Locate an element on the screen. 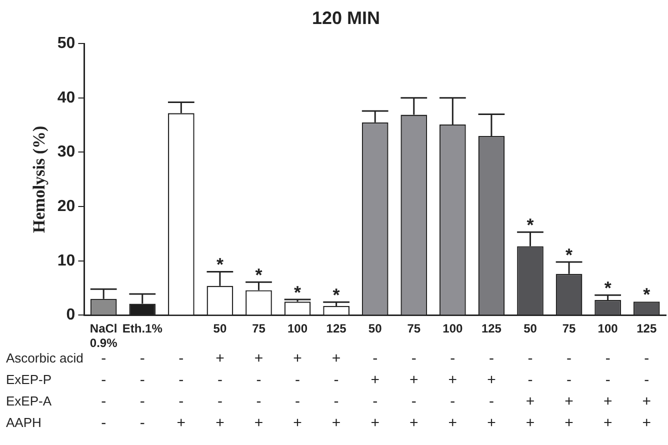 Image resolution: width=668 pixels, height=445 pixels. text: AAPH is located at coordinates (24, 422).